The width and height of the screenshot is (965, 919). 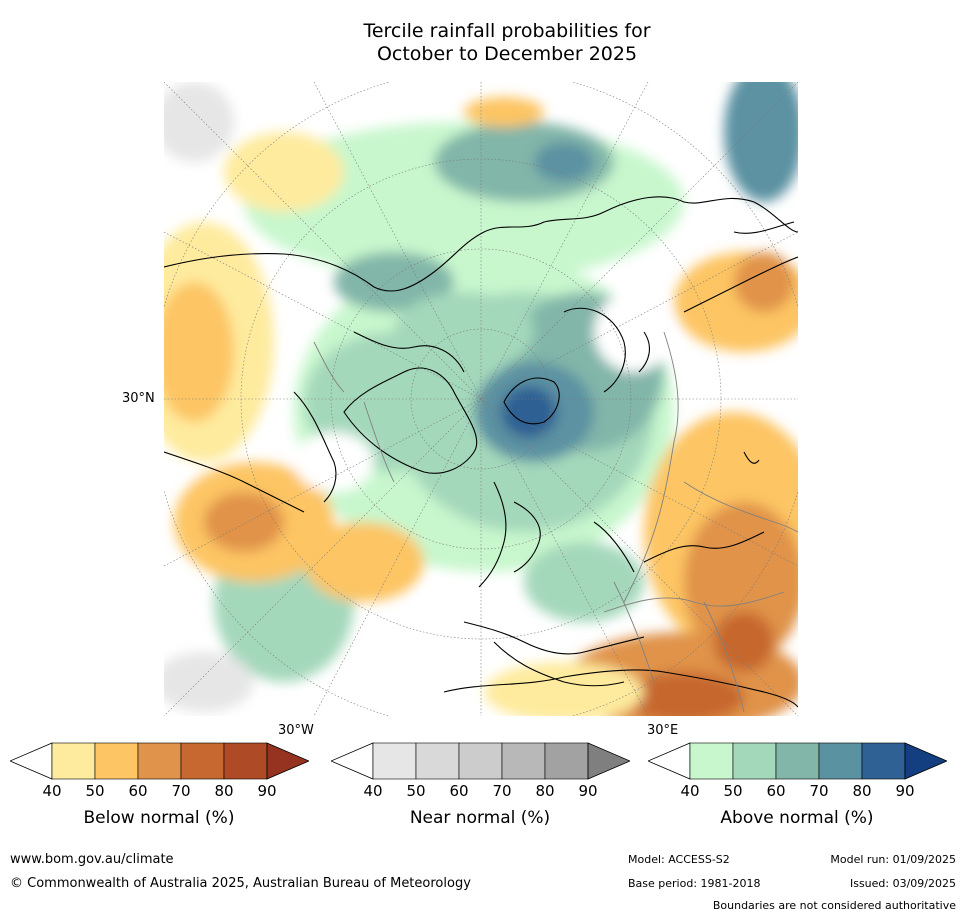 What do you see at coordinates (663, 730) in the screenshot?
I see `longitude-label-30e: 30°E` at bounding box center [663, 730].